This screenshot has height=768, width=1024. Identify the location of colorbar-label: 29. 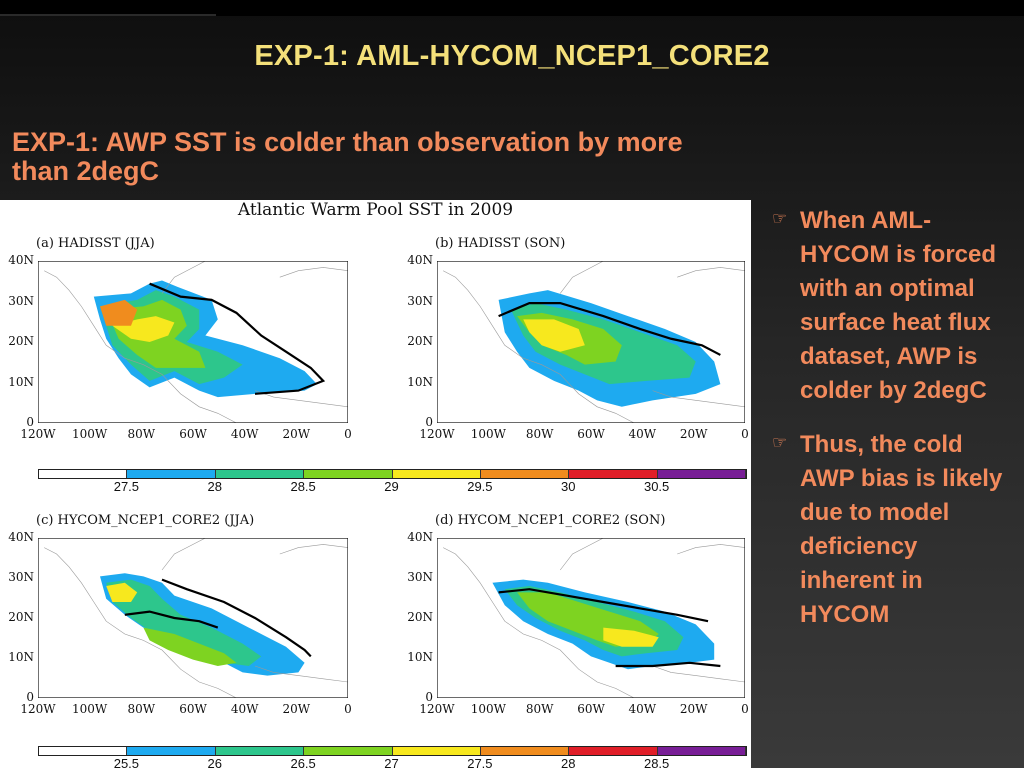
(391, 486).